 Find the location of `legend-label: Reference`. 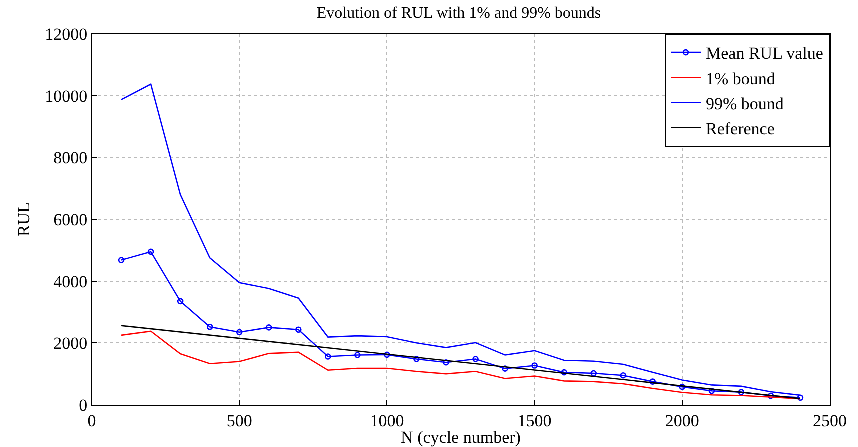

legend-label: Reference is located at coordinates (740, 128).